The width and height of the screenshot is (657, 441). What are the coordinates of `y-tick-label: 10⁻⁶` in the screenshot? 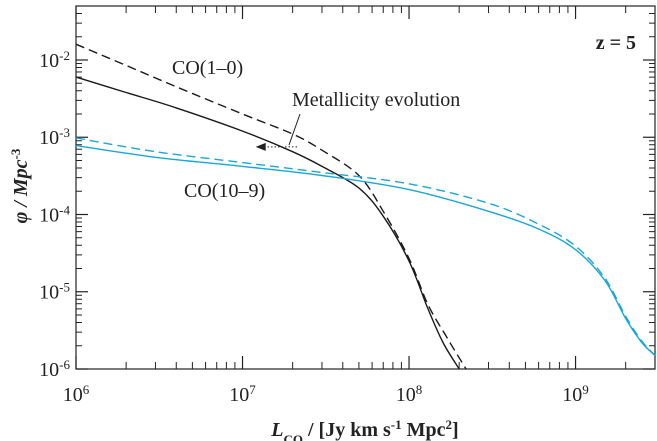 It's located at (54, 369).